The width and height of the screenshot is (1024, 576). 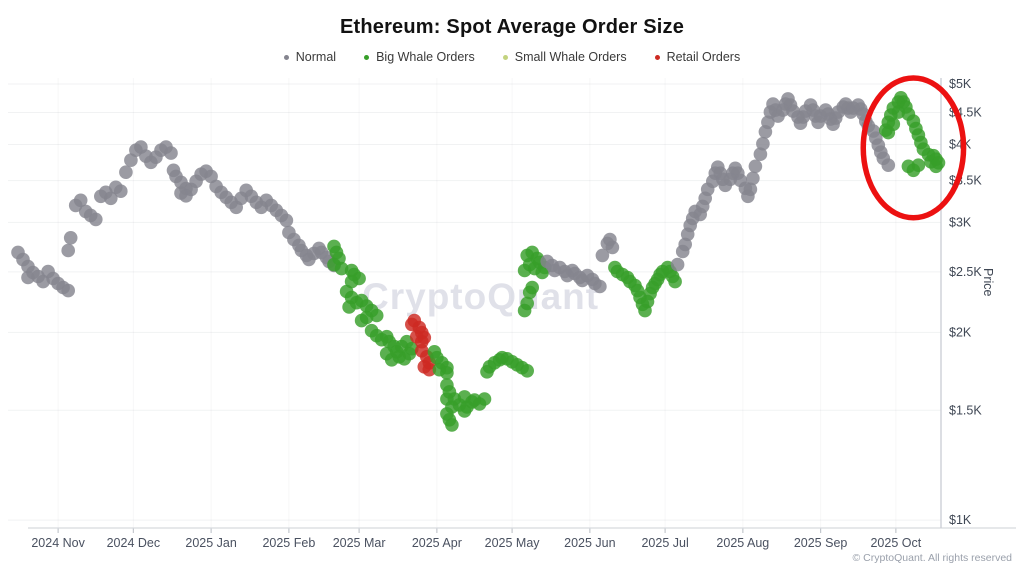 What do you see at coordinates (895, 543) in the screenshot?
I see `x-tick-label: 2025 Oct` at bounding box center [895, 543].